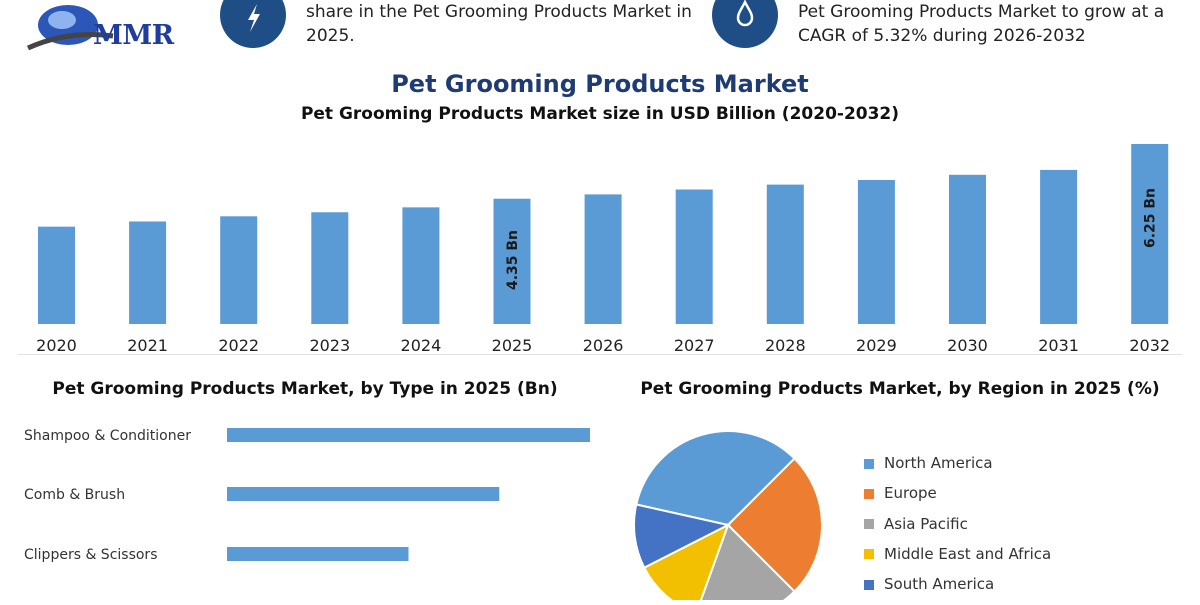  I want to click on logo-text: MMR, so click(133, 35).